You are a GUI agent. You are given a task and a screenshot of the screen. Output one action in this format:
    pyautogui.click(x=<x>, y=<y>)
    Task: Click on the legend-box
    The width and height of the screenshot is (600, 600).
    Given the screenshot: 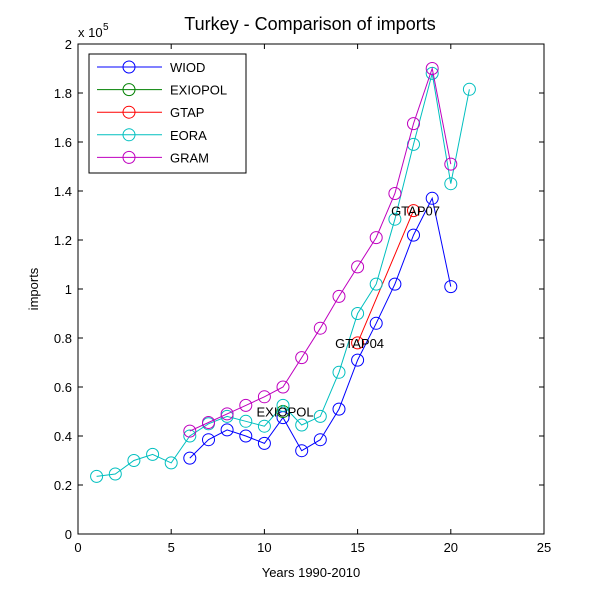 What is the action you would take?
    pyautogui.click(x=167, y=113)
    